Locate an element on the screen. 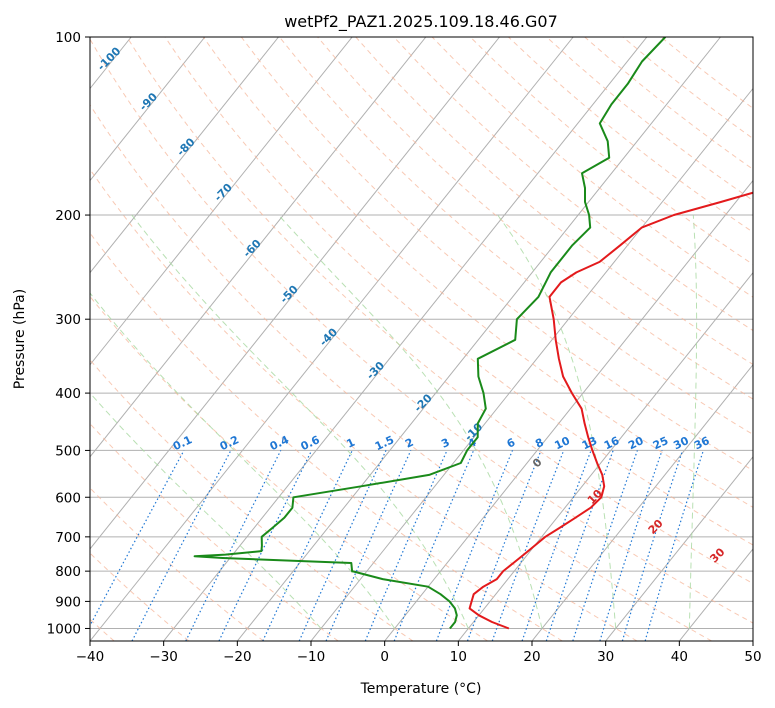 The height and width of the screenshot is (708, 775). x-tick-label: −30 is located at coordinates (163, 657).